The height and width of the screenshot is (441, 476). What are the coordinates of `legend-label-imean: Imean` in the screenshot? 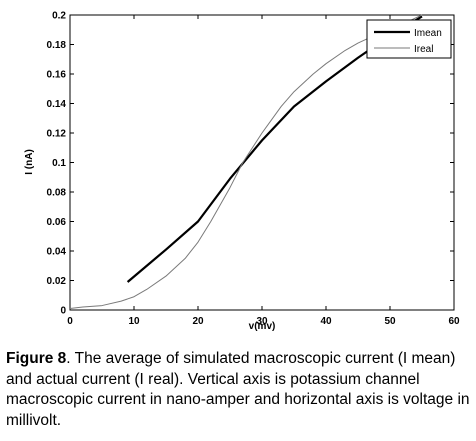 It's located at (428, 33).